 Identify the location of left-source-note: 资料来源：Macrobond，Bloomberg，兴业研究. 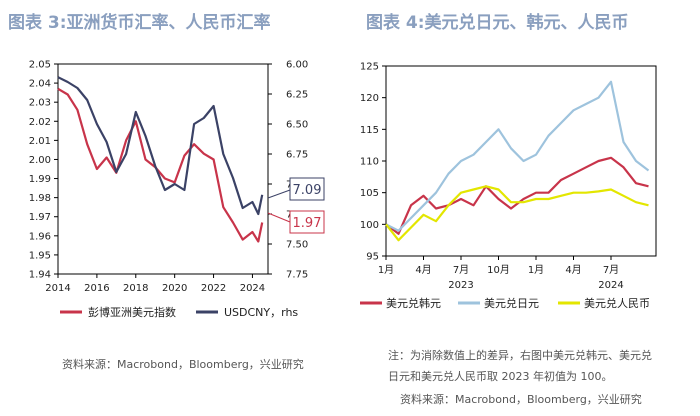
(183, 364).